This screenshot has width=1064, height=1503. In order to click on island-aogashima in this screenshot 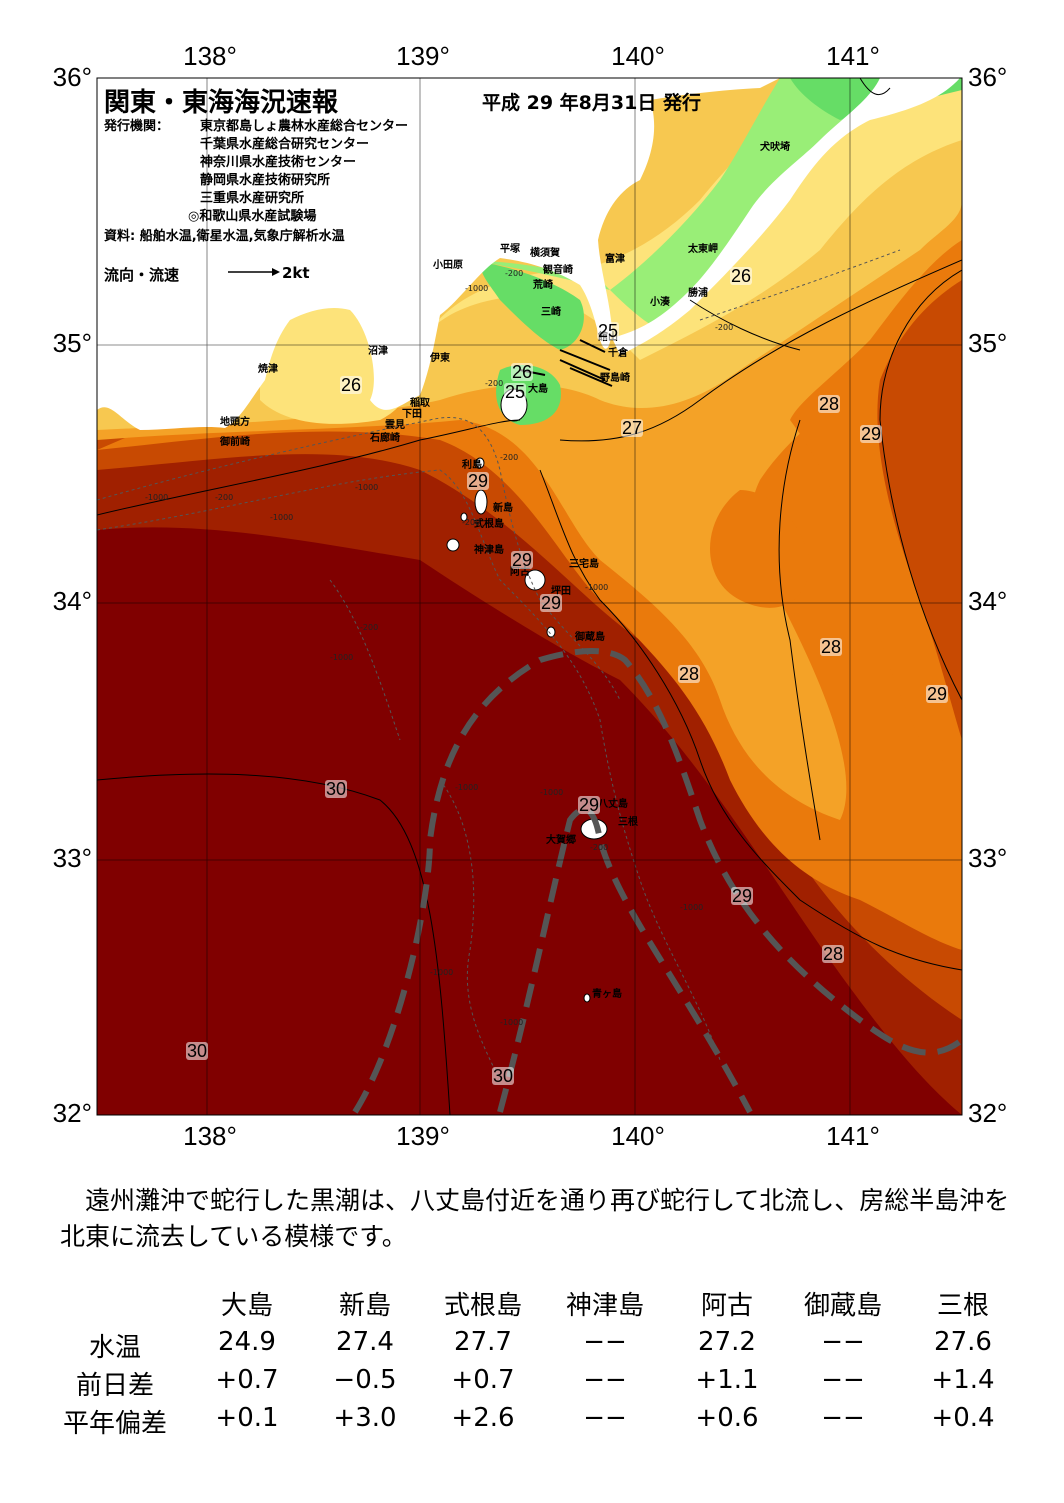, I will do `click(587, 998)`.